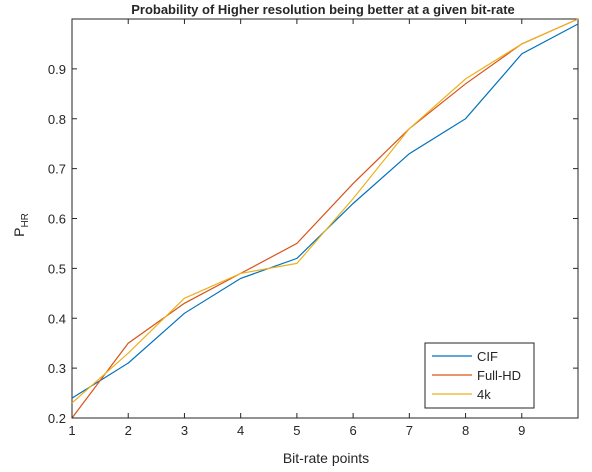  Describe the element at coordinates (240, 430) in the screenshot. I see `x-tick-label: 4` at that location.